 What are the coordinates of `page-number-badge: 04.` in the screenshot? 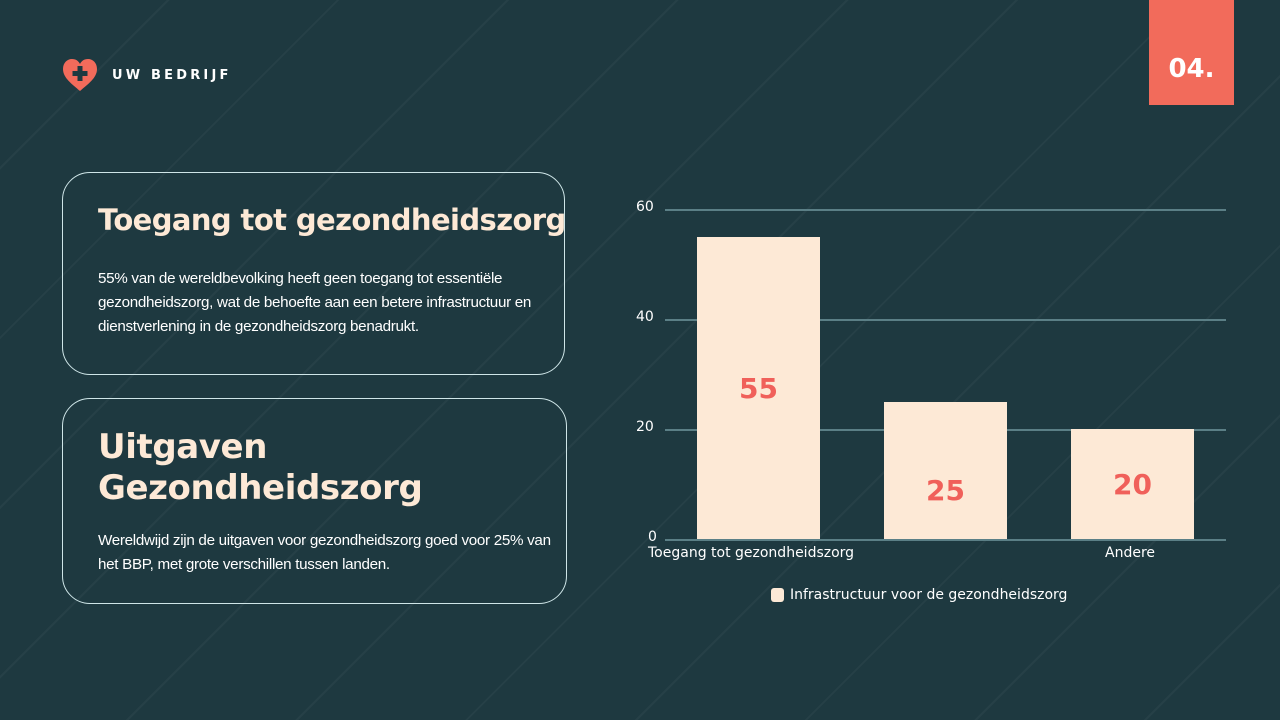 It's located at (1191, 52).